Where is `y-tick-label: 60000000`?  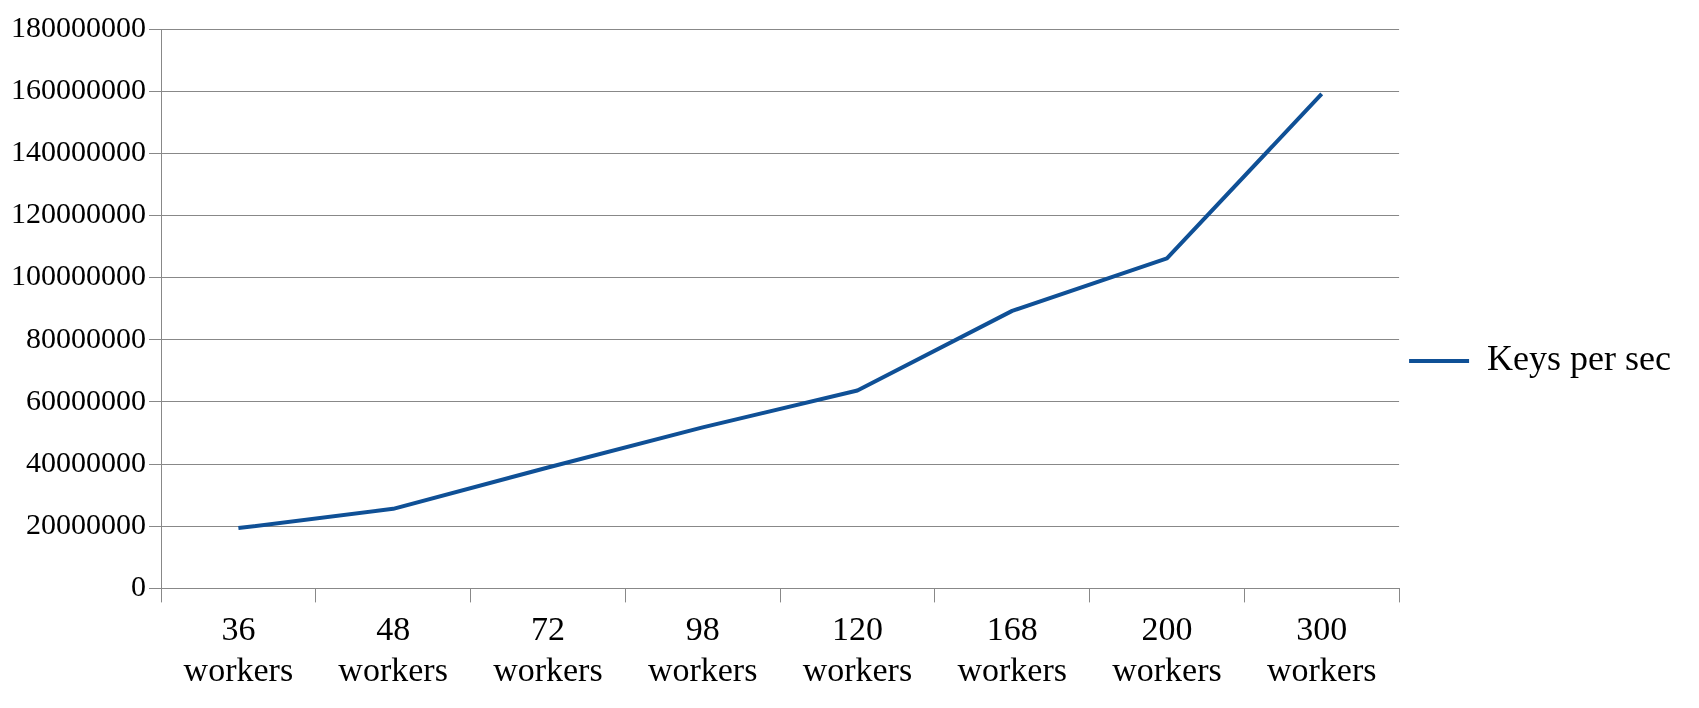
y-tick-label: 60000000 is located at coordinates (86, 399).